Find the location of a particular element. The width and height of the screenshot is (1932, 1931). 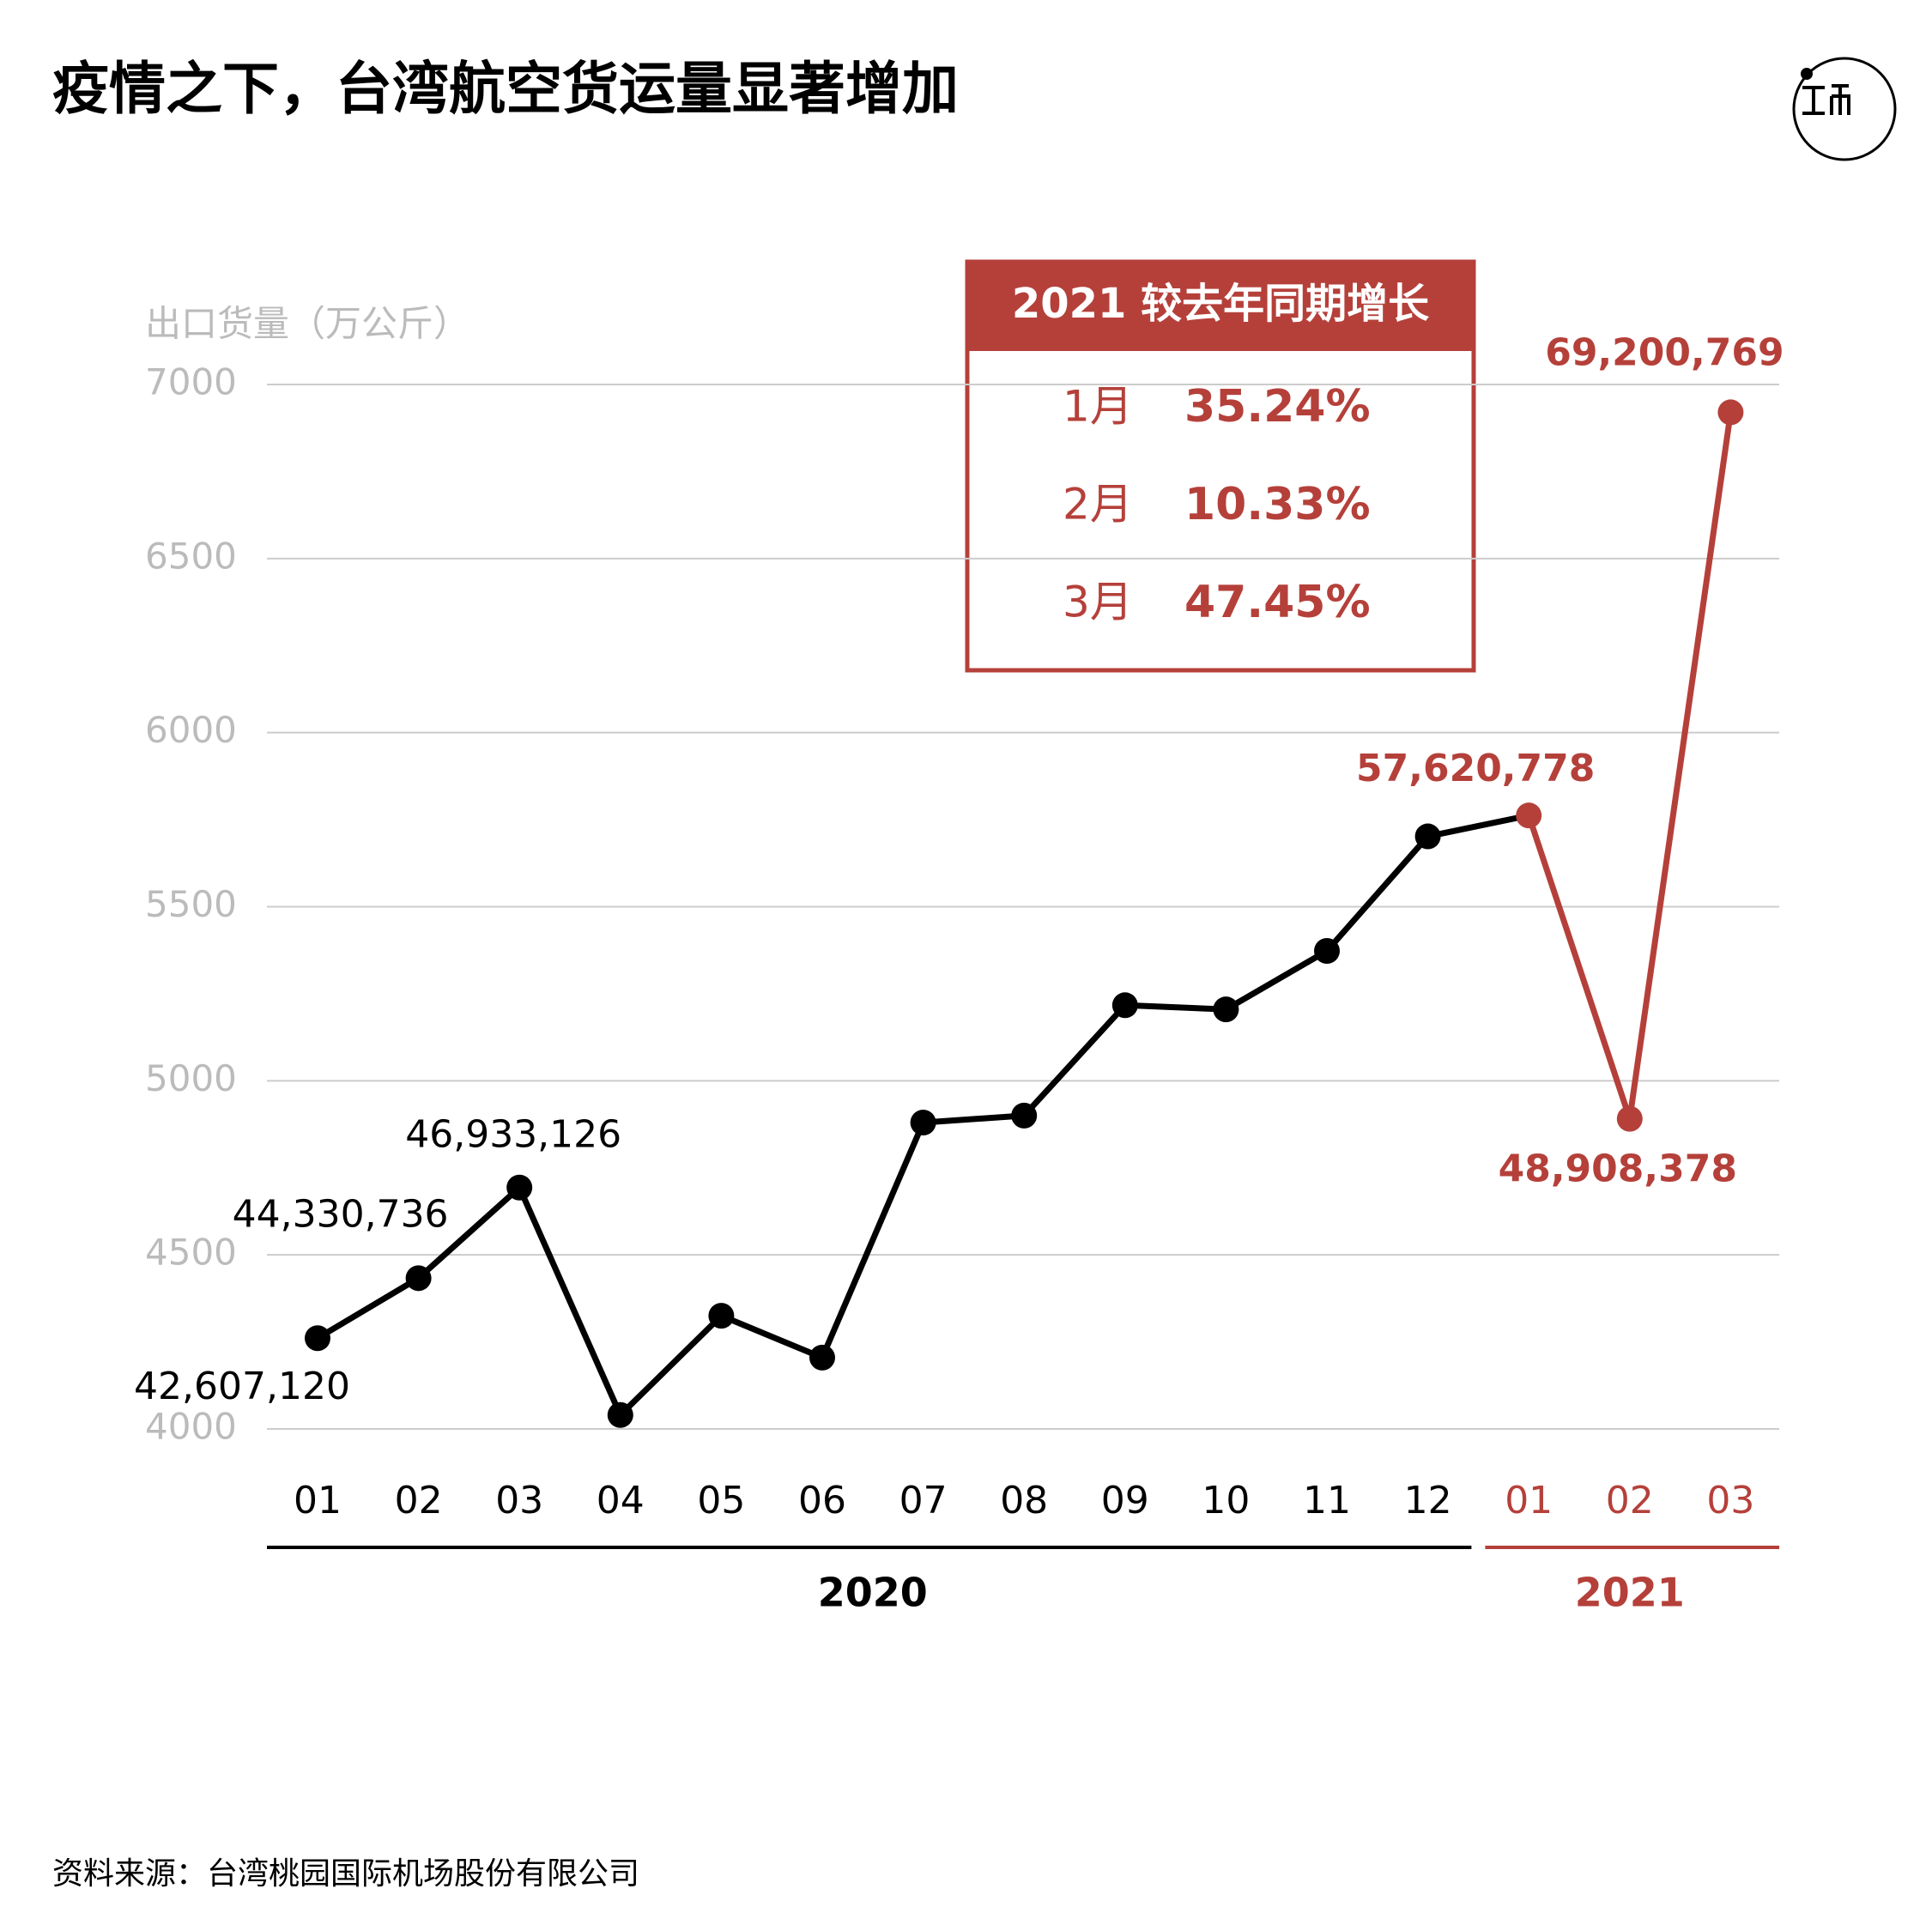

logo is located at coordinates (1845, 109).